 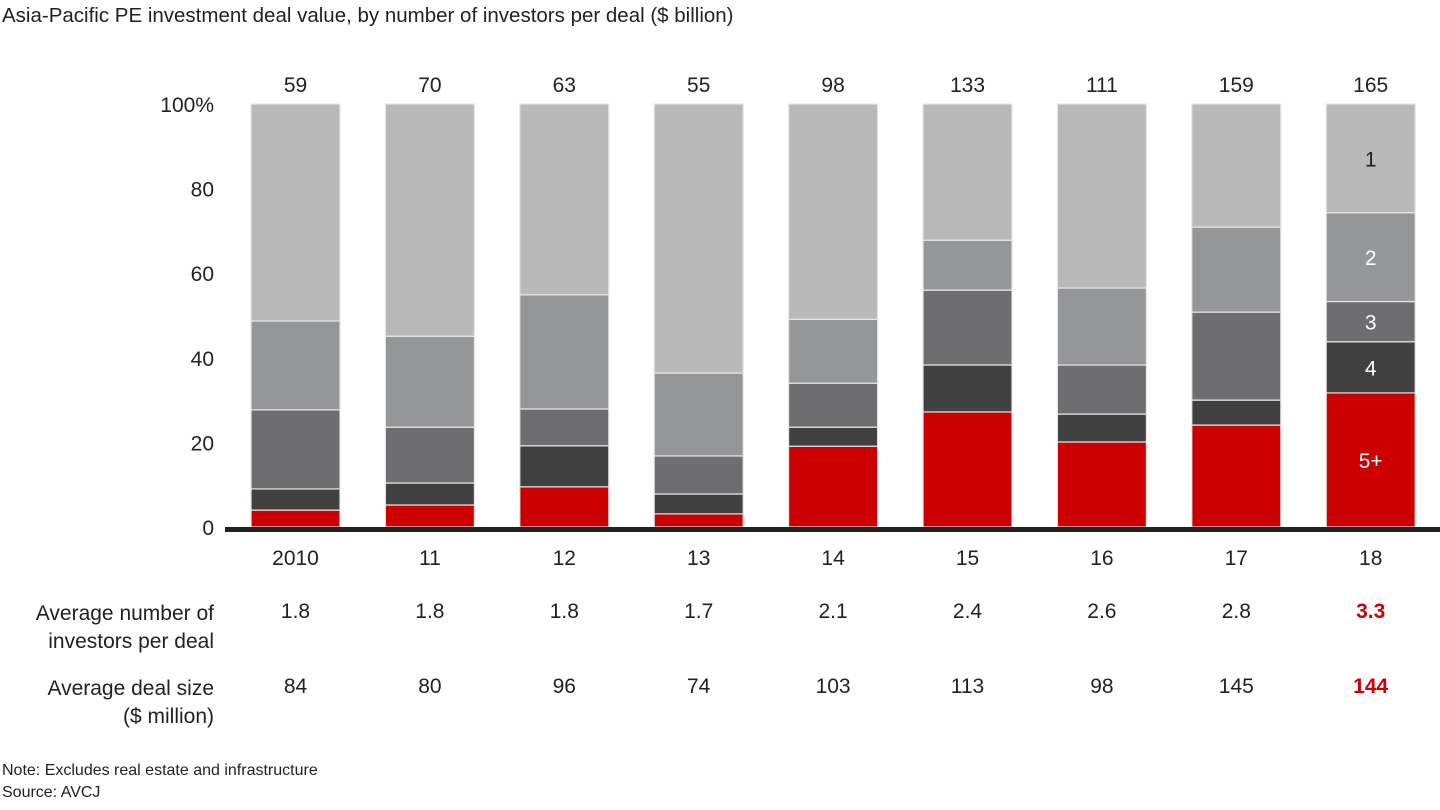 What do you see at coordinates (699, 686) in the screenshot?
I see `table-cell: 74` at bounding box center [699, 686].